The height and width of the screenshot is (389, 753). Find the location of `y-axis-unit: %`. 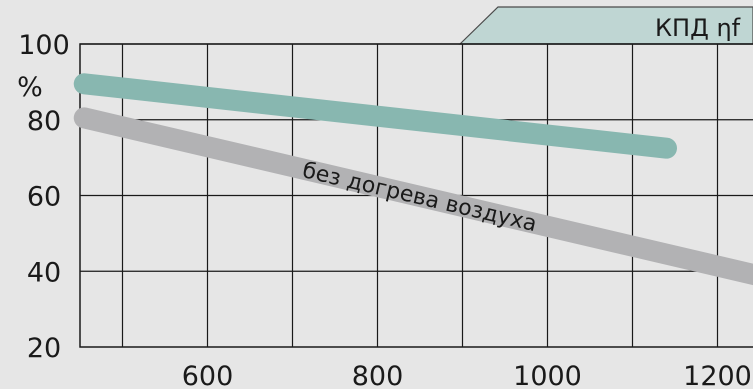

y-axis-unit: % is located at coordinates (30, 87).